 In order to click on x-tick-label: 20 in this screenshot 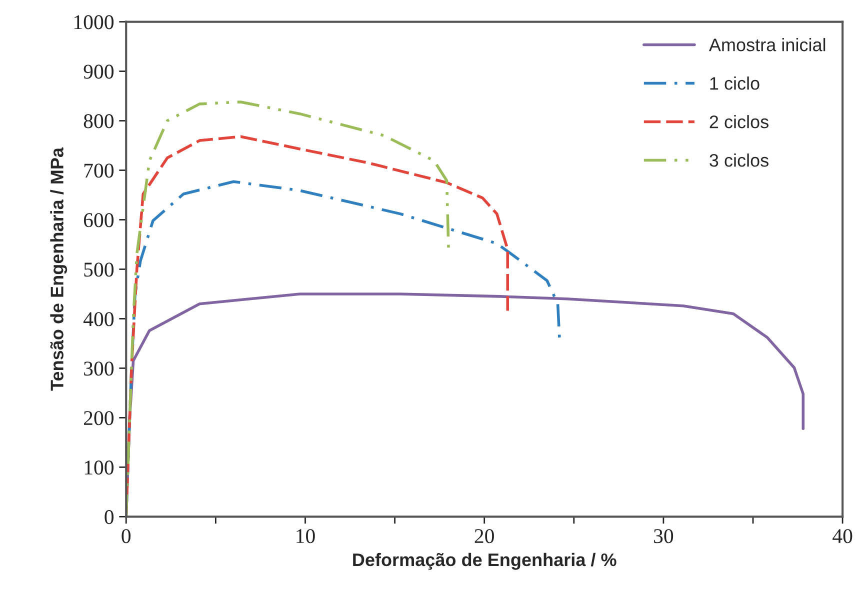, I will do `click(484, 536)`.